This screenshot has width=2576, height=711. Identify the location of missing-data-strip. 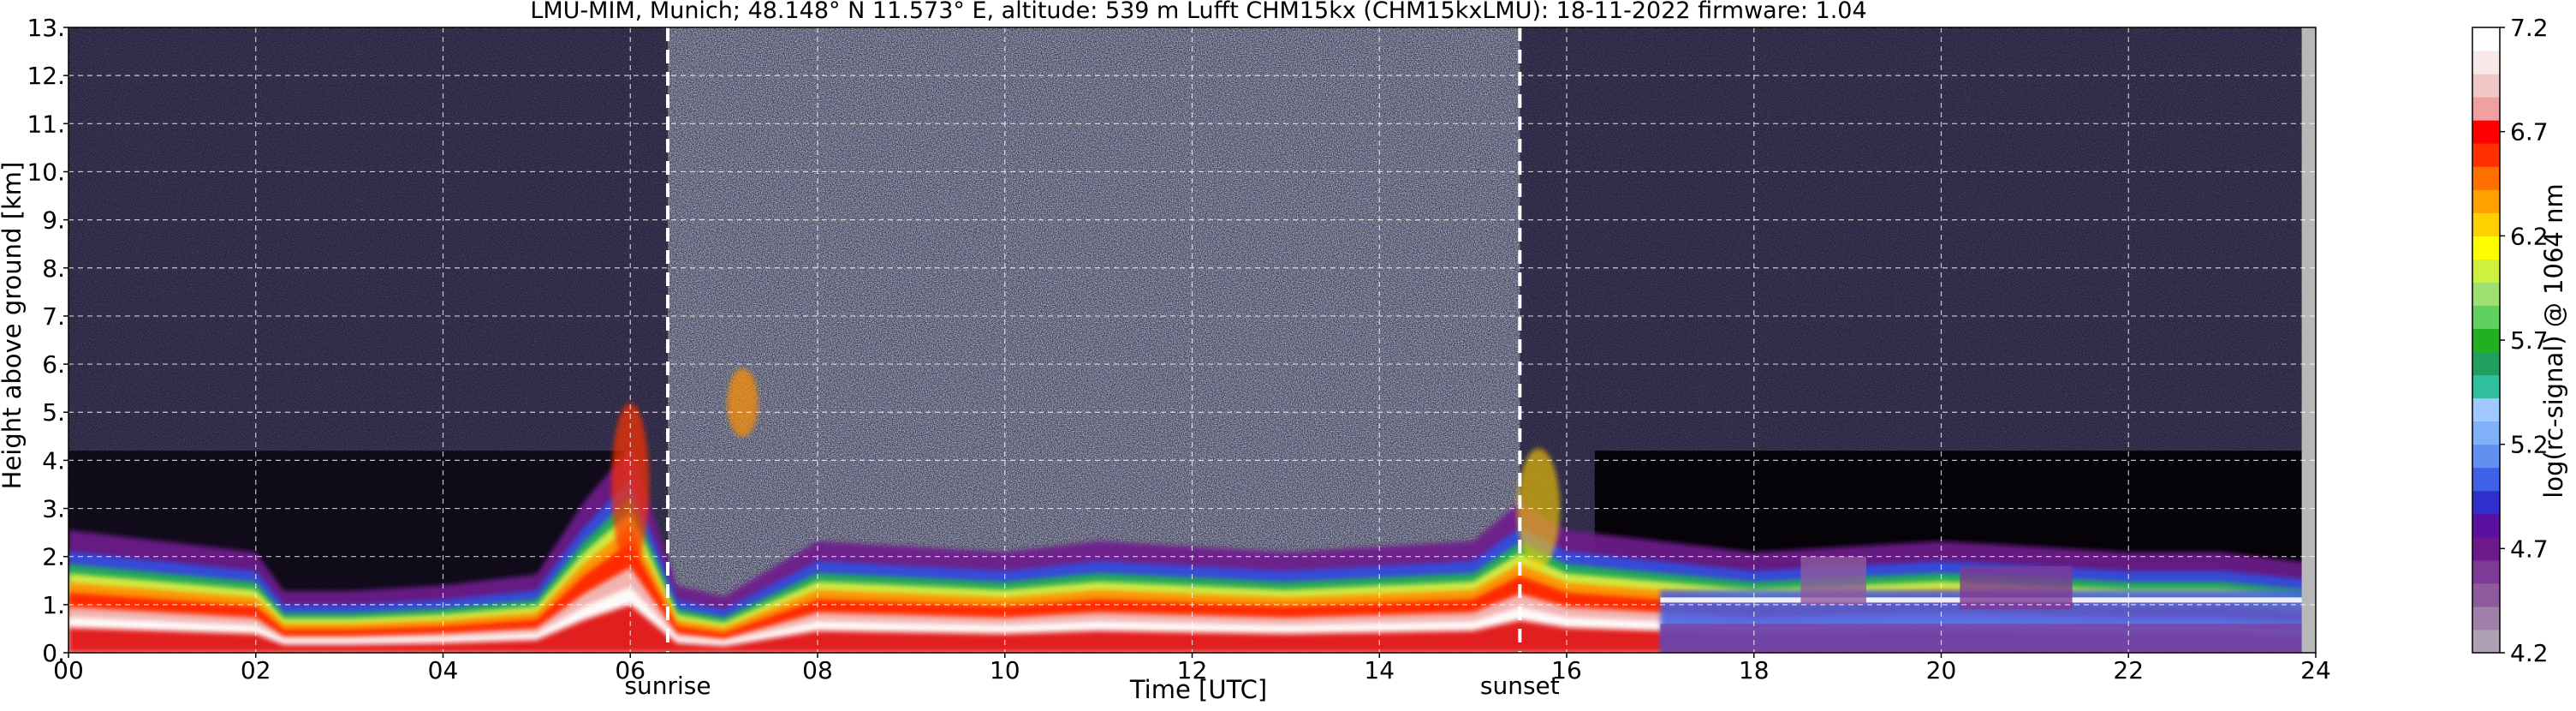
(2309, 340).